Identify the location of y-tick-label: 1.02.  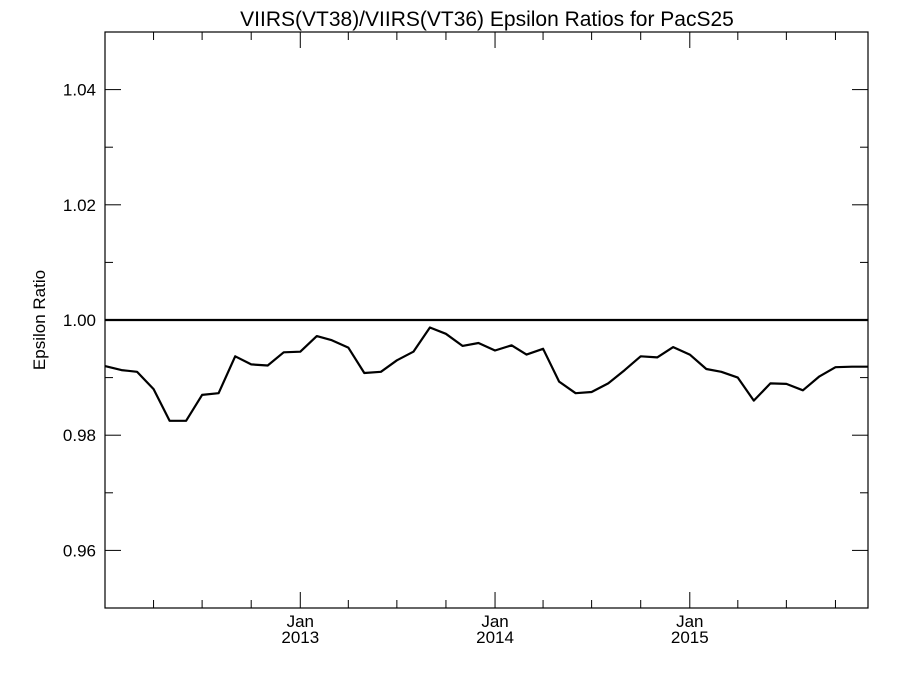
(79, 205).